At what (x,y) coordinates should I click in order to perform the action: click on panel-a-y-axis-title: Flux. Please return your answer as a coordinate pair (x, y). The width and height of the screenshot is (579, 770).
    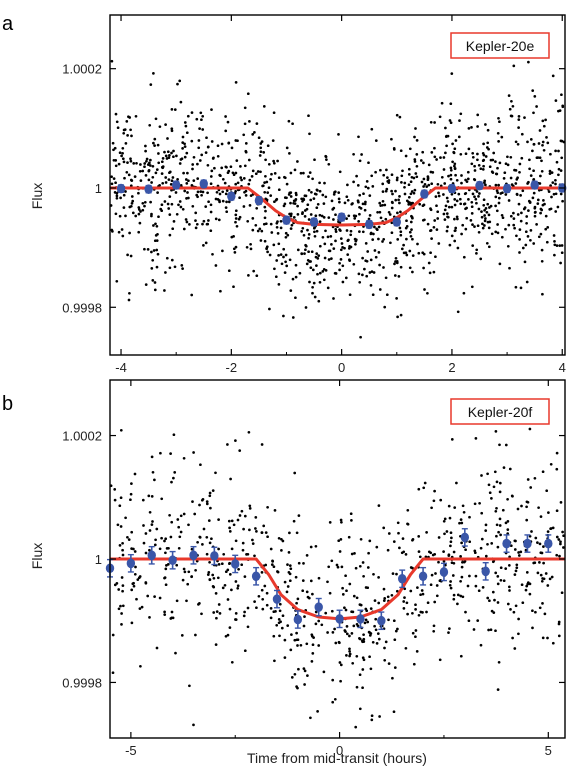
    Looking at the image, I should click on (37, 196).